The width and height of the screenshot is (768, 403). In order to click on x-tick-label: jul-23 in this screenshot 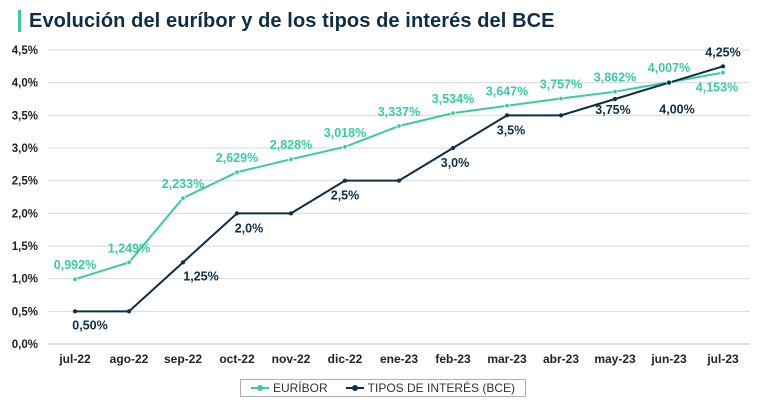, I will do `click(722, 359)`.